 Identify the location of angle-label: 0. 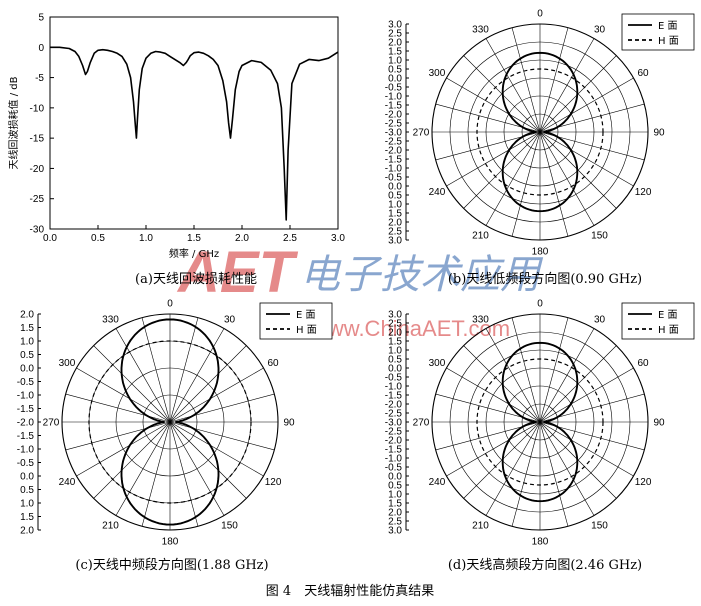
(540, 304).